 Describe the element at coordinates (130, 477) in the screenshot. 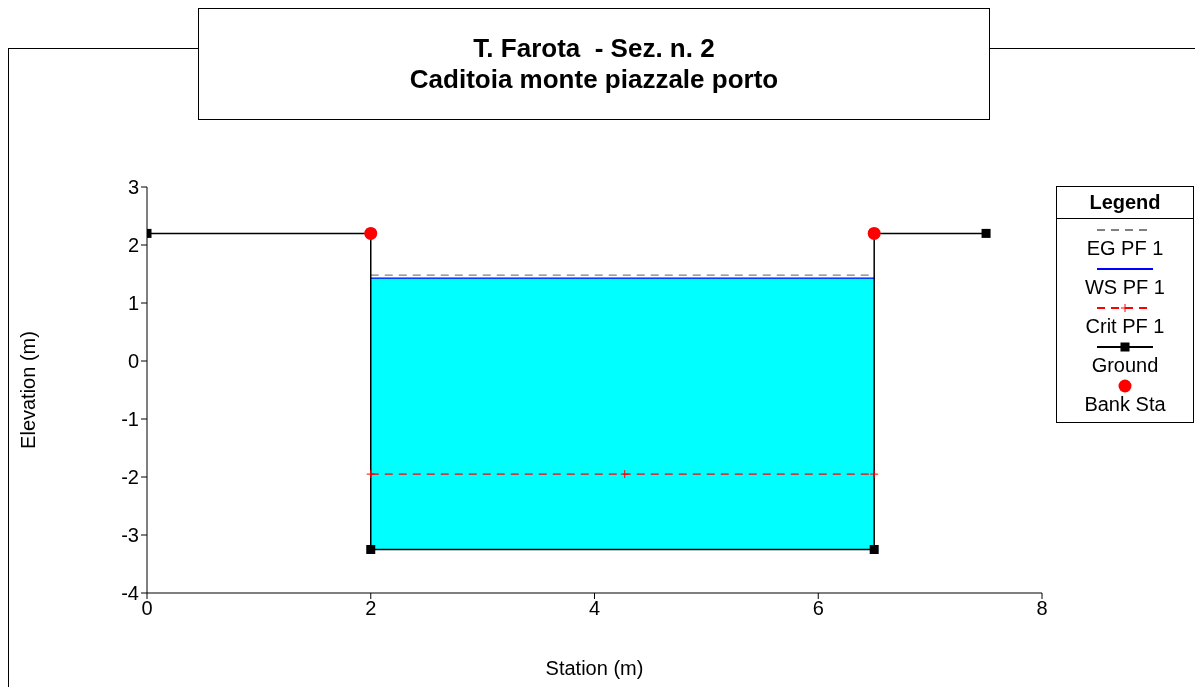

I see `y-tick-label: -2` at that location.